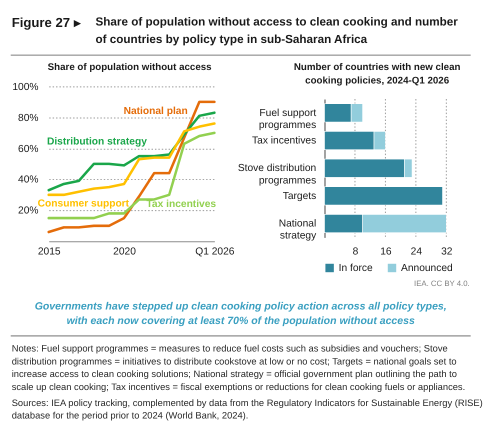 This screenshot has width=497, height=436. What do you see at coordinates (299, 196) in the screenshot?
I see `y-tick-label: Targets` at bounding box center [299, 196].